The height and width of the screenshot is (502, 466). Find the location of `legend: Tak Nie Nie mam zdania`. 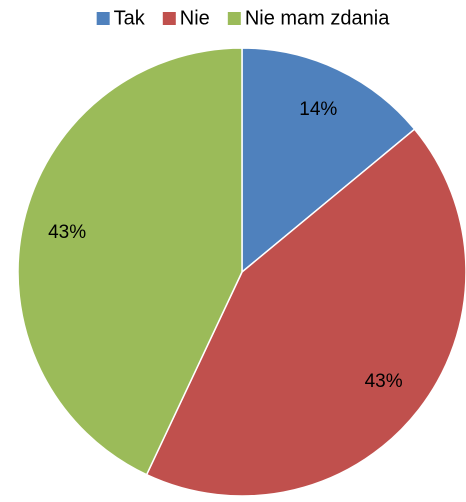

legend: Tak Nie Nie mam zdania is located at coordinates (243, 18).